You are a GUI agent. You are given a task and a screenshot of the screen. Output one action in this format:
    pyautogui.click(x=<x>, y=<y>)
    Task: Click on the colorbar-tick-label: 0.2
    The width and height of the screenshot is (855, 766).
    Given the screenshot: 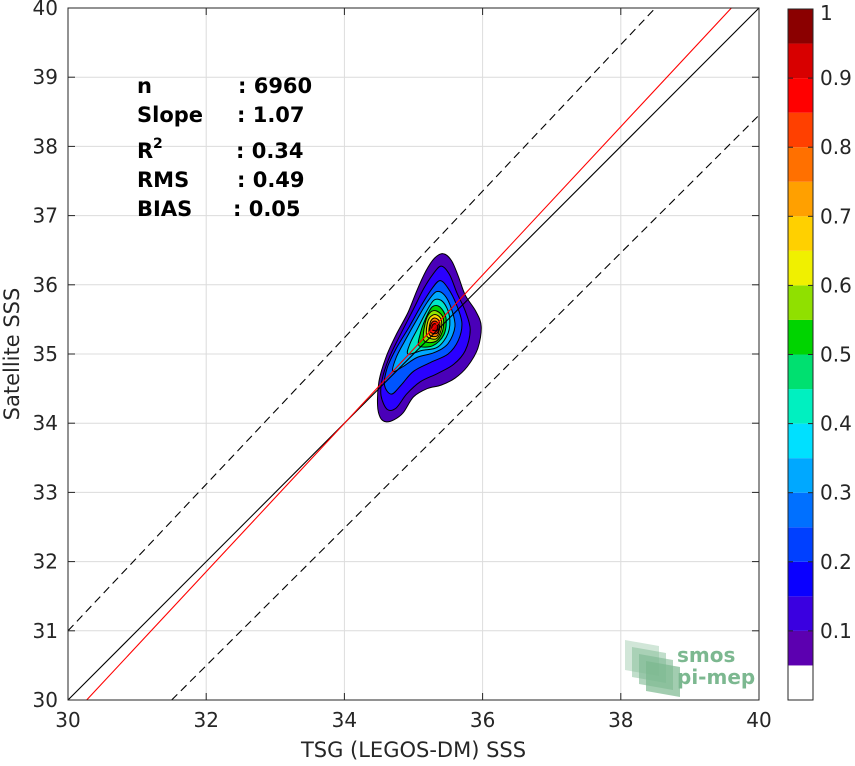 What is the action you would take?
    pyautogui.click(x=836, y=562)
    